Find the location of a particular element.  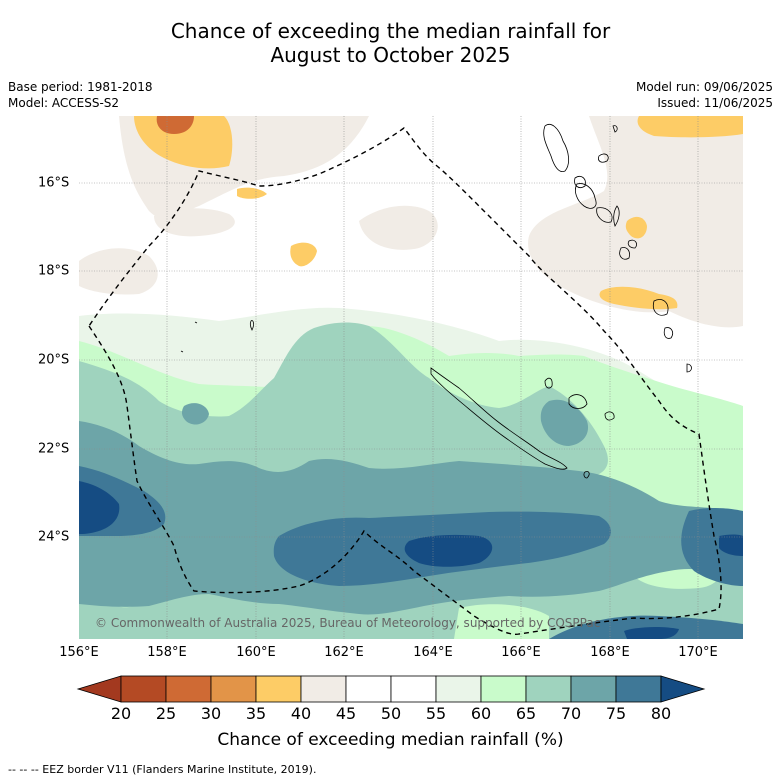

lat-label-16: 16°S is located at coordinates (54, 183).